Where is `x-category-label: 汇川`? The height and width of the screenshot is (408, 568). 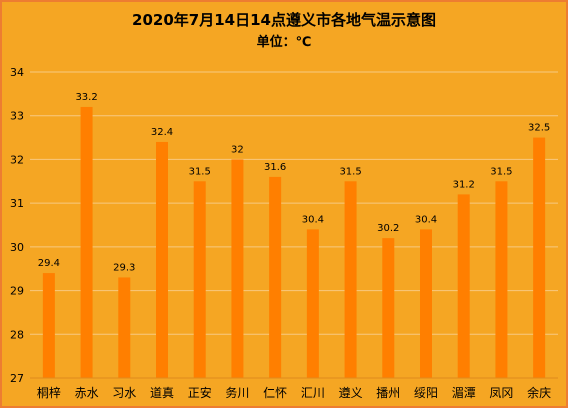 x-category-label: 汇川 is located at coordinates (313, 393).